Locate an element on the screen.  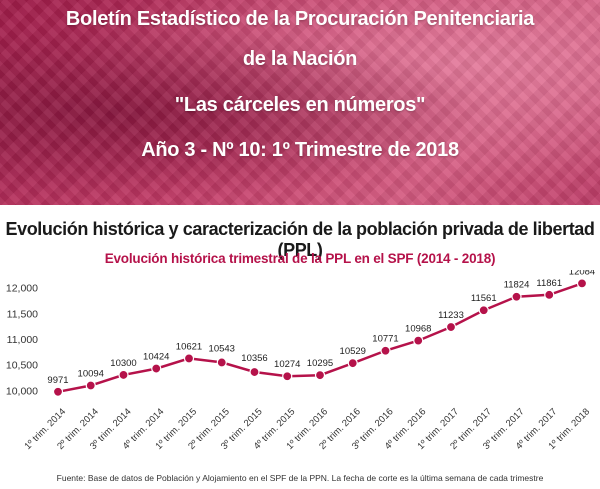
data-label: 10621 is located at coordinates (189, 346).